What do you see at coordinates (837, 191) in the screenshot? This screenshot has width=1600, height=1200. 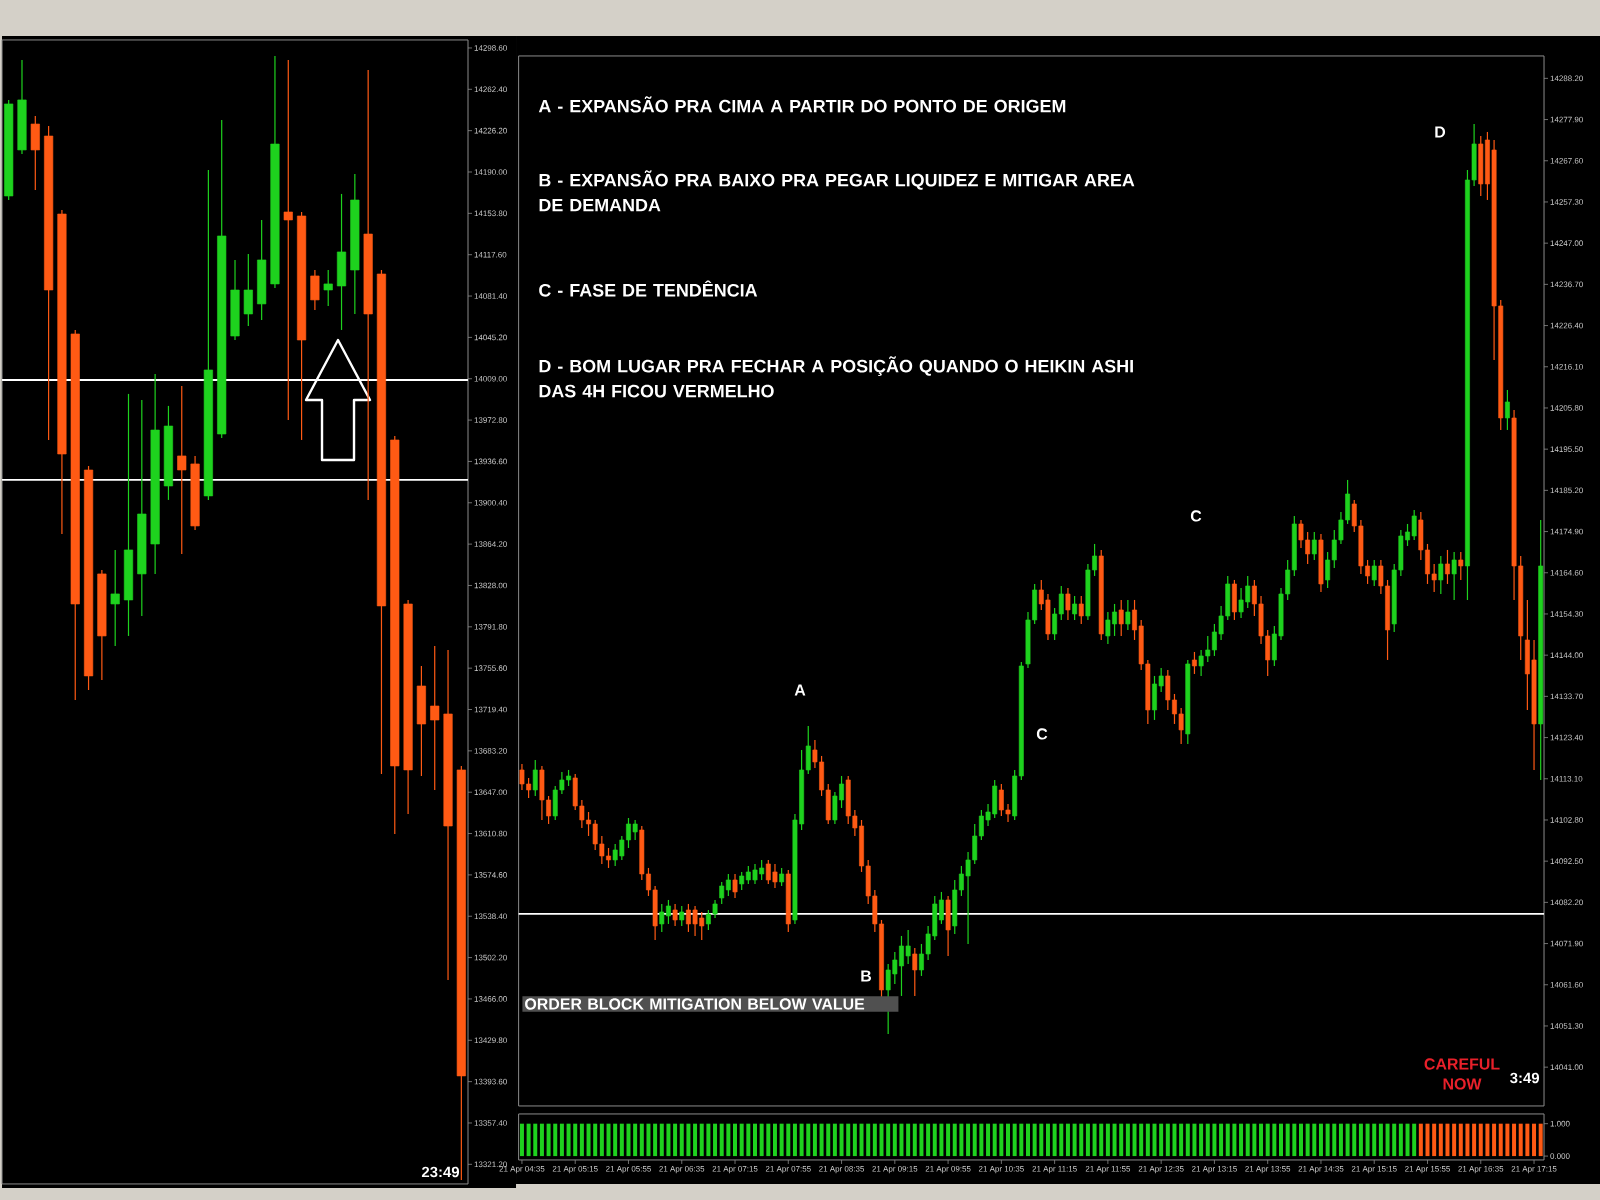 I see `annotation: B - EXPANSÃO PRA BAIXO PRA PEGAR LIQUIDEZ E MITIGAR AREA DE DEMANDA` at bounding box center [837, 191].